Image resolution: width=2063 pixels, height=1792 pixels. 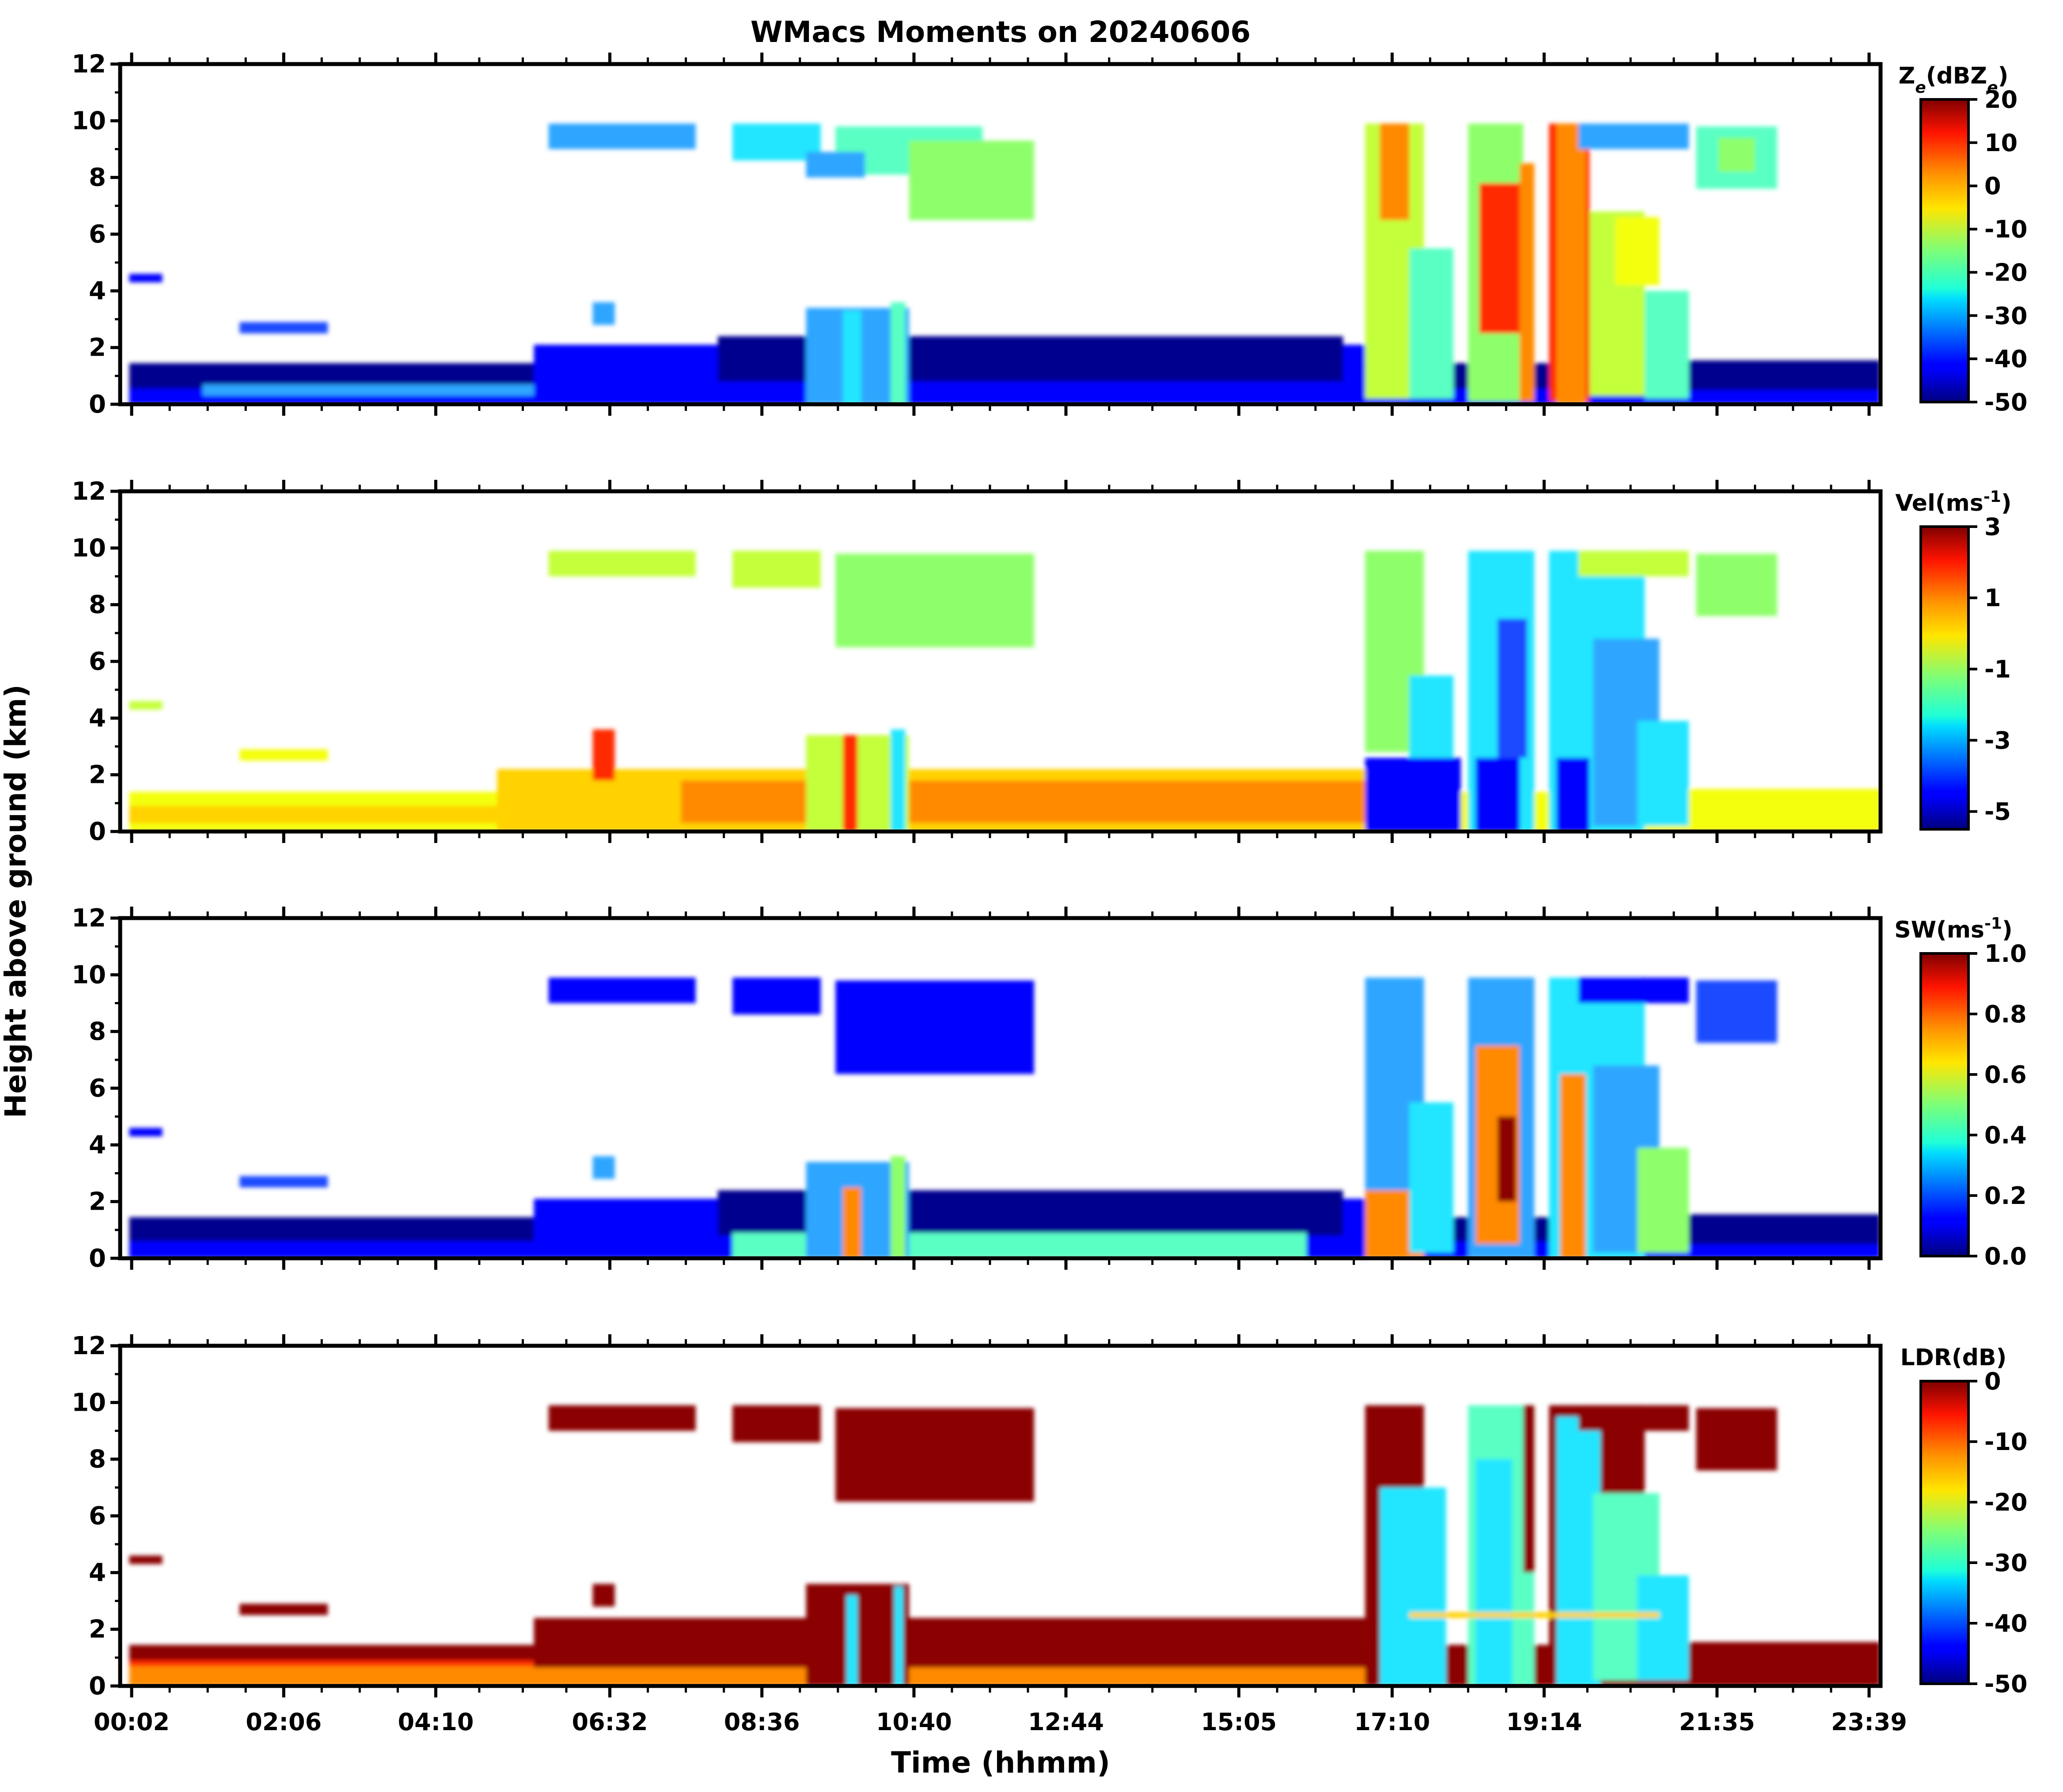 What do you see at coordinates (1944, 251) in the screenshot?
I see `colorbar-reflectivity` at bounding box center [1944, 251].